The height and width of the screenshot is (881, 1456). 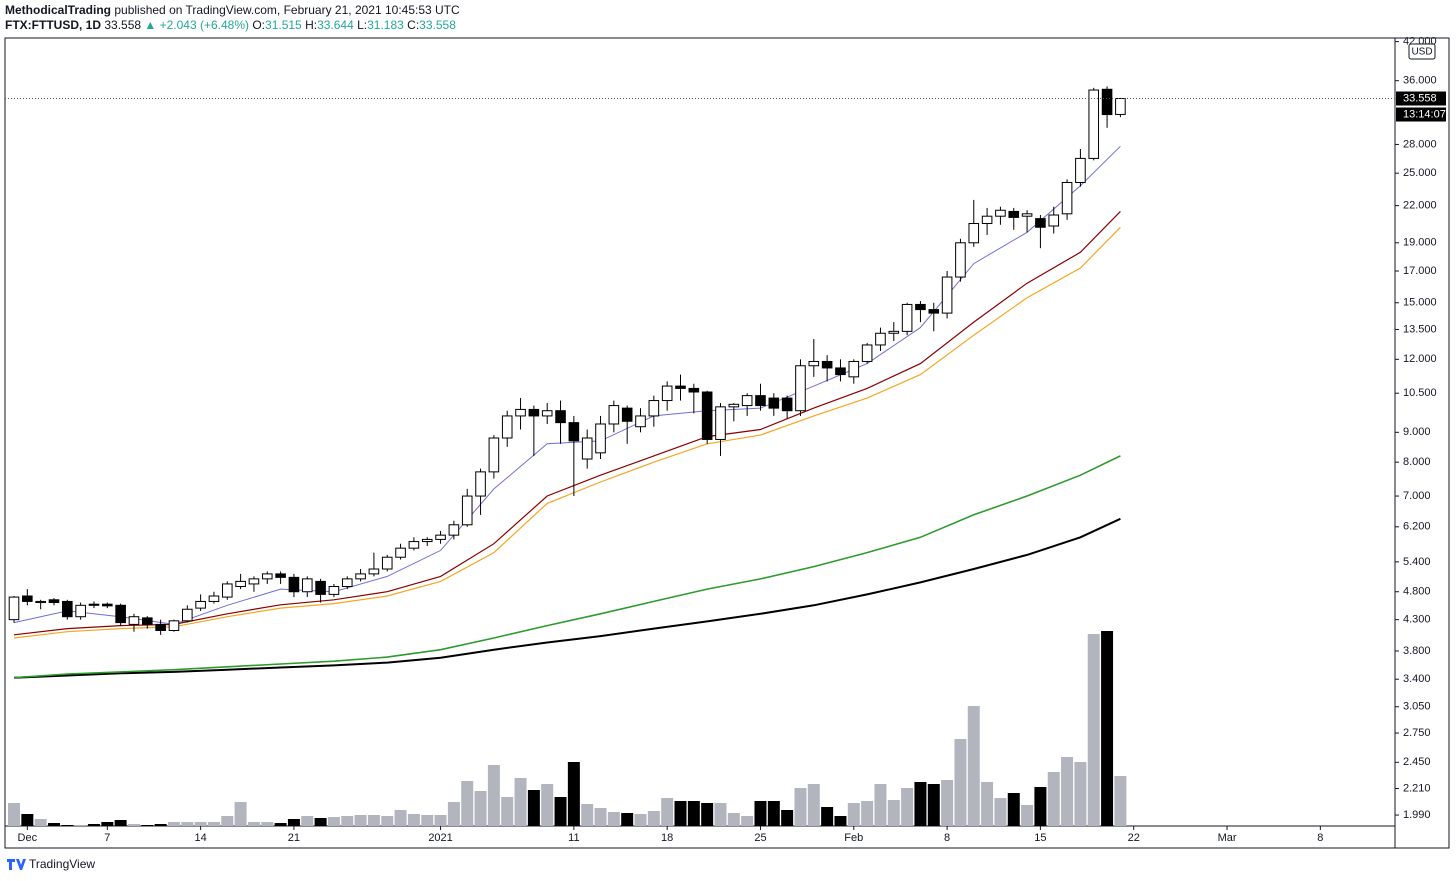 What do you see at coordinates (1417, 788) in the screenshot?
I see `y-tick-label: 2.210` at bounding box center [1417, 788].